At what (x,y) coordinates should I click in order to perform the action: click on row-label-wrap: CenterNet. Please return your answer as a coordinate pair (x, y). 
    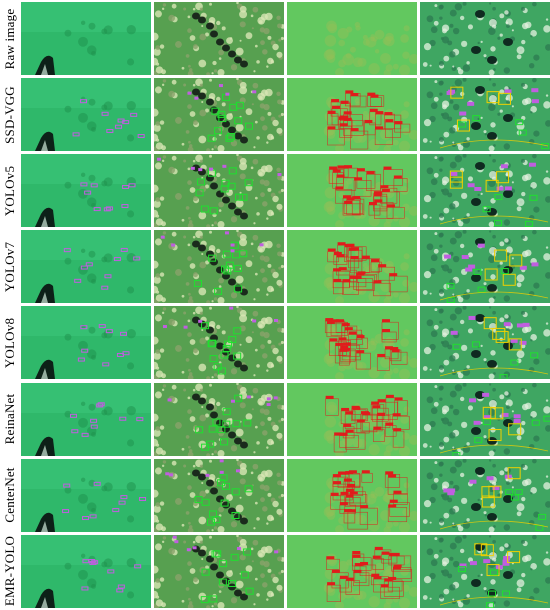
    Looking at the image, I should click on (9, 495).